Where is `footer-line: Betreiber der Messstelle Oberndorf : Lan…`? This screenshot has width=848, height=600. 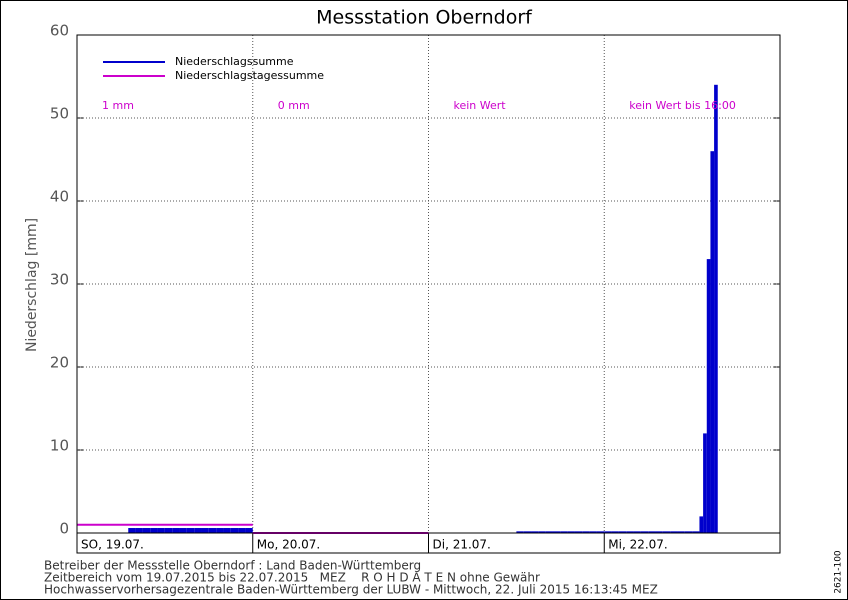
footer-line: Betreiber der Messstelle Oberndorf : Lan… is located at coordinates (232, 566).